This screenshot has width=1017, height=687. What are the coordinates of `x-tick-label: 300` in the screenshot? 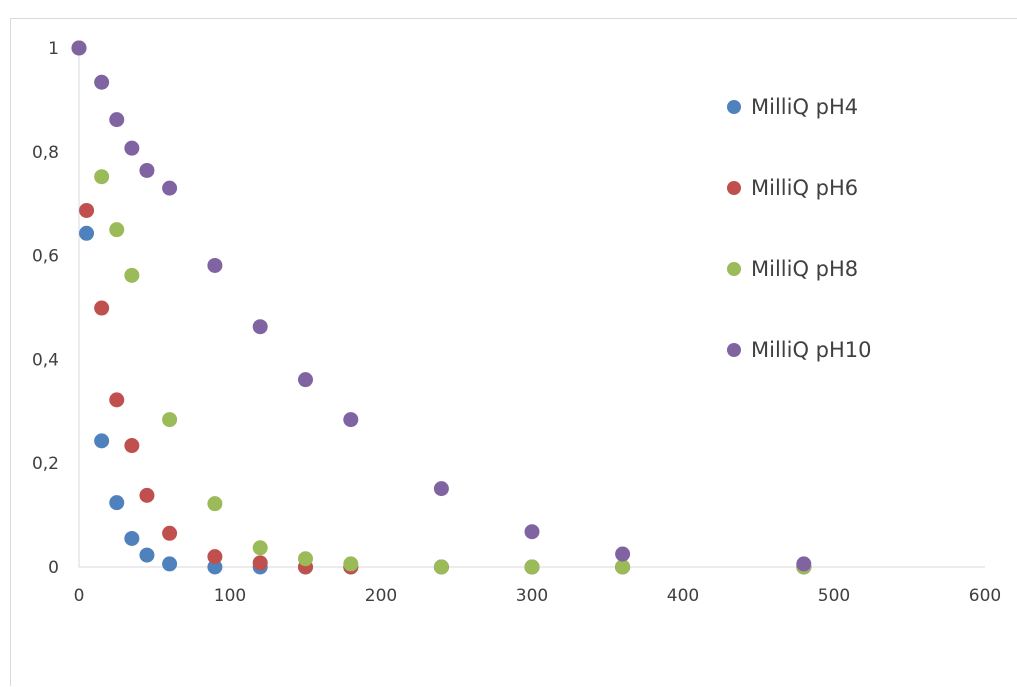 It's located at (532, 596).